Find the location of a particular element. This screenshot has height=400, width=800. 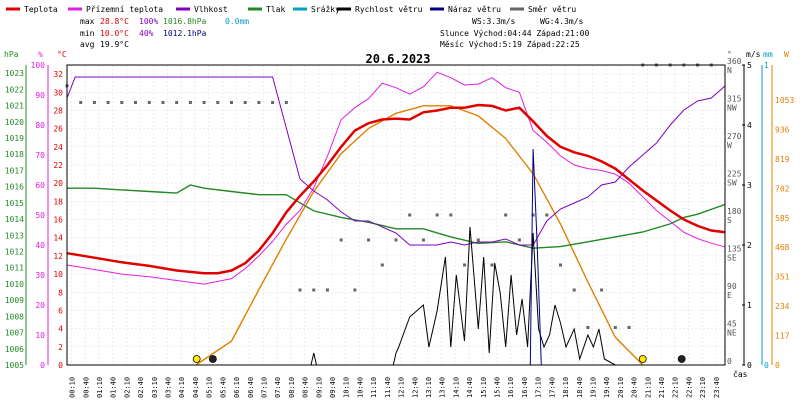

hpa-tick-label: 1016 is located at coordinates (14, 187).